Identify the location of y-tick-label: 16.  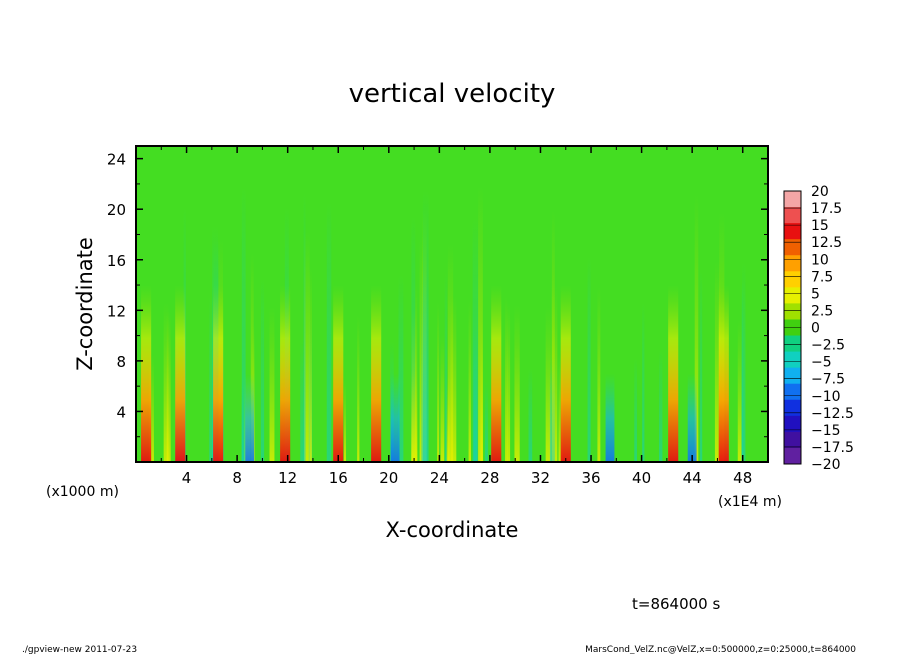
(116, 261).